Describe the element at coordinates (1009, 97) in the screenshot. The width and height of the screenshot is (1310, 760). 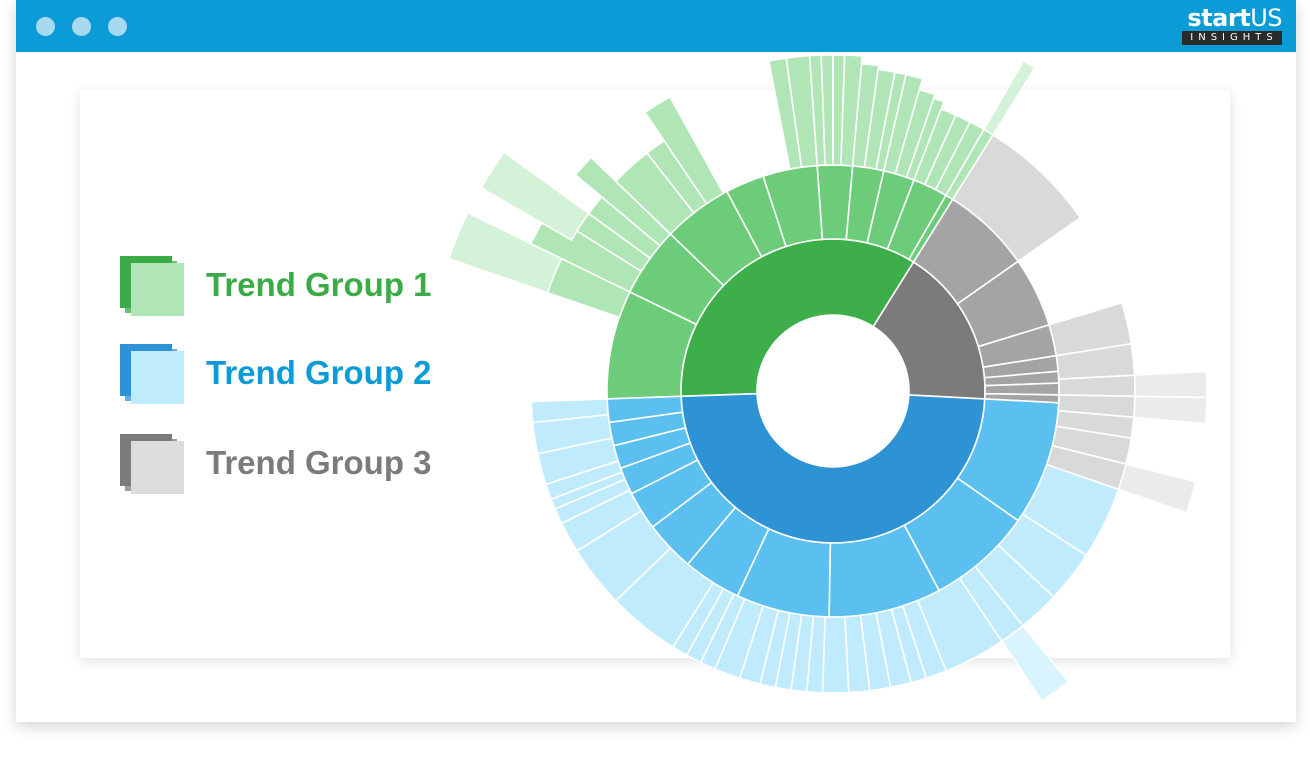
I see `group1-ring4-segment` at that location.